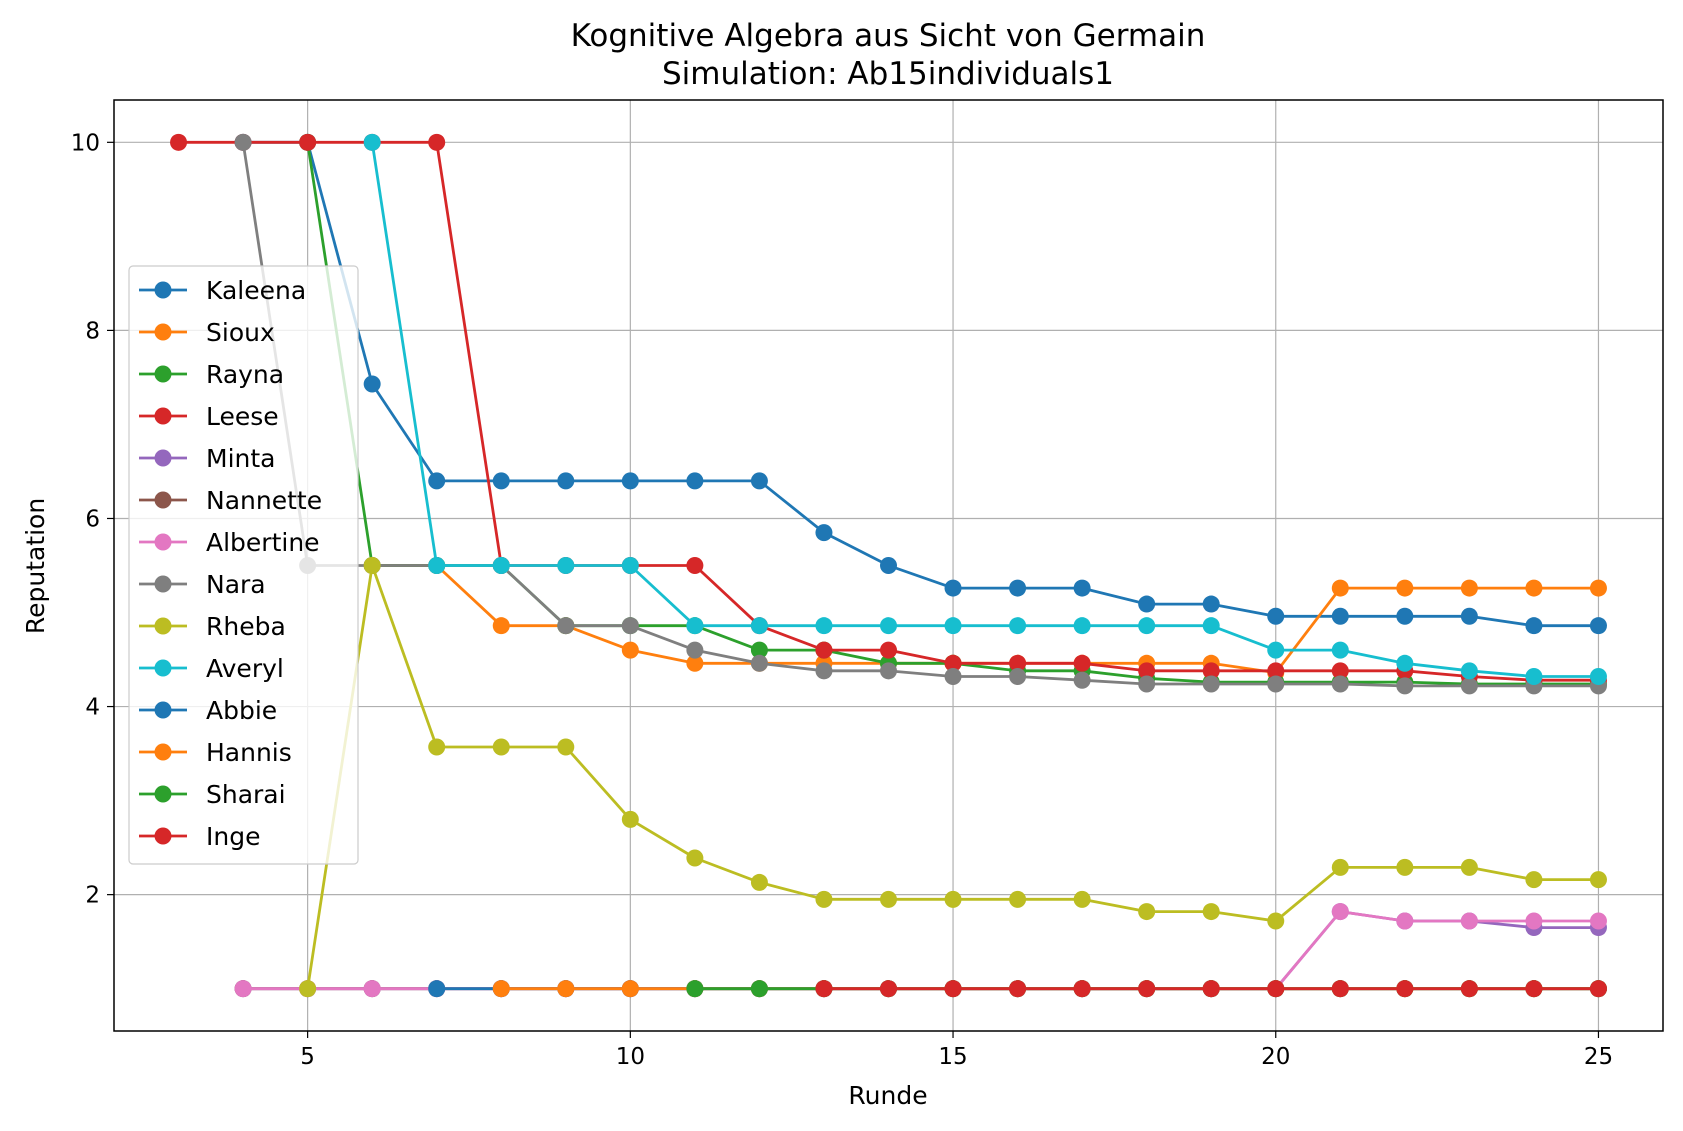 The image size is (1683, 1131). I want to click on legend-label: Averyl, so click(245, 668).